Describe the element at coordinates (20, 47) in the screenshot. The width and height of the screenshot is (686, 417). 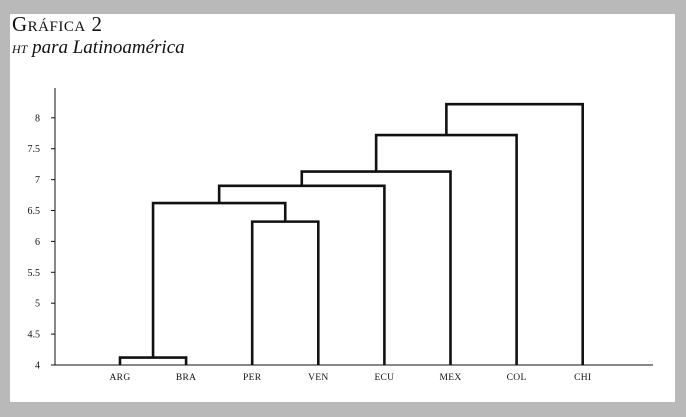
I see `chart-subtitle-abbr: ht` at that location.